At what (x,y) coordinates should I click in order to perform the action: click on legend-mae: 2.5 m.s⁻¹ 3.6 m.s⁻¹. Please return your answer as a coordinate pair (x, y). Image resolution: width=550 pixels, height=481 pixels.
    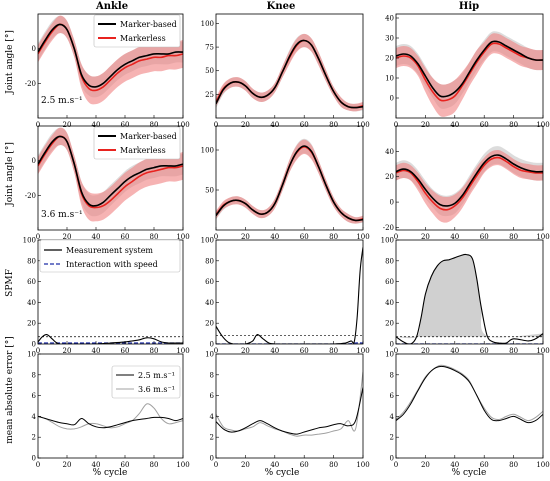
    Looking at the image, I should click on (146, 382).